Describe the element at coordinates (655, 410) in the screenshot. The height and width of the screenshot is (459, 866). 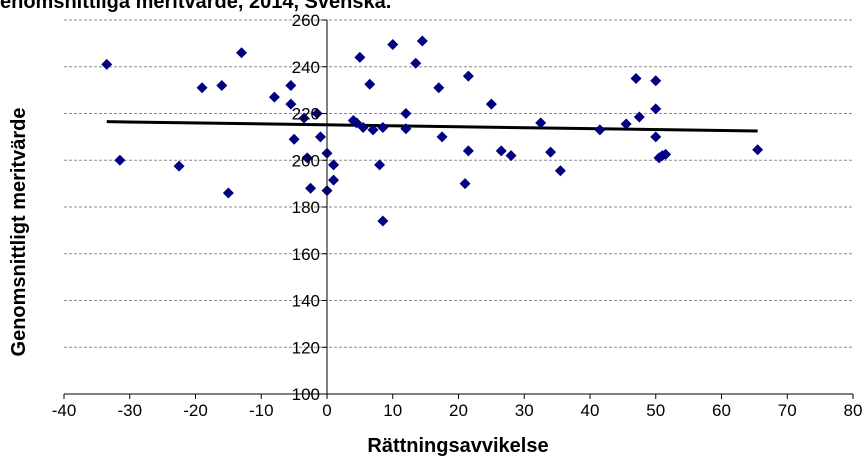
I see `x-tick-label: 50` at that location.